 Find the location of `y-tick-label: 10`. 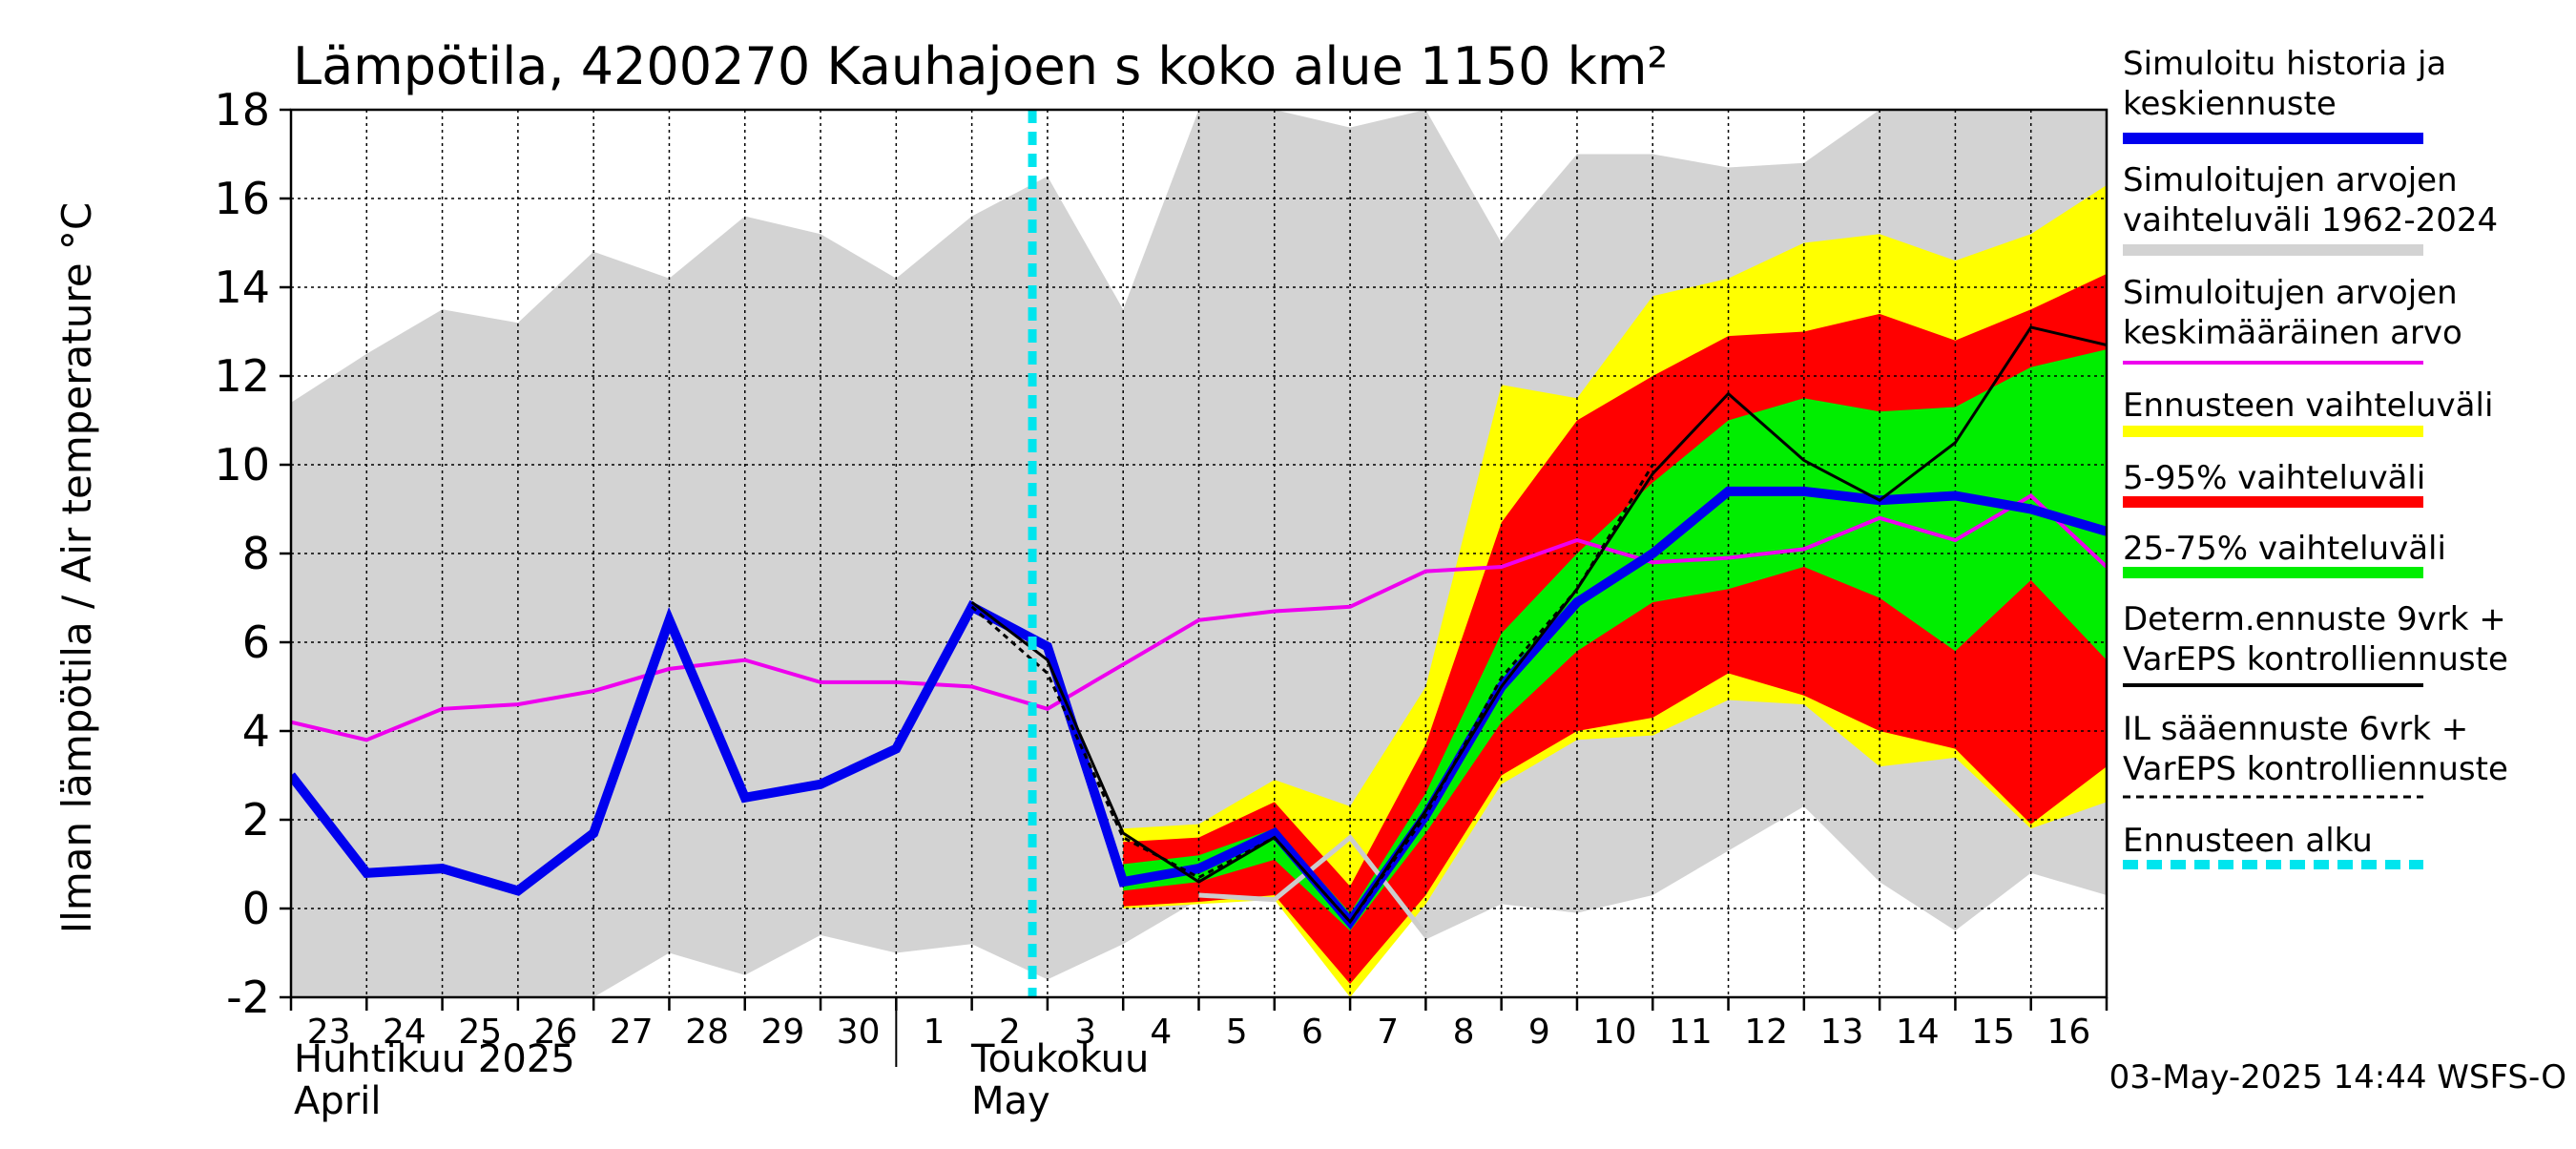

y-tick-label: 10 is located at coordinates (242, 465).